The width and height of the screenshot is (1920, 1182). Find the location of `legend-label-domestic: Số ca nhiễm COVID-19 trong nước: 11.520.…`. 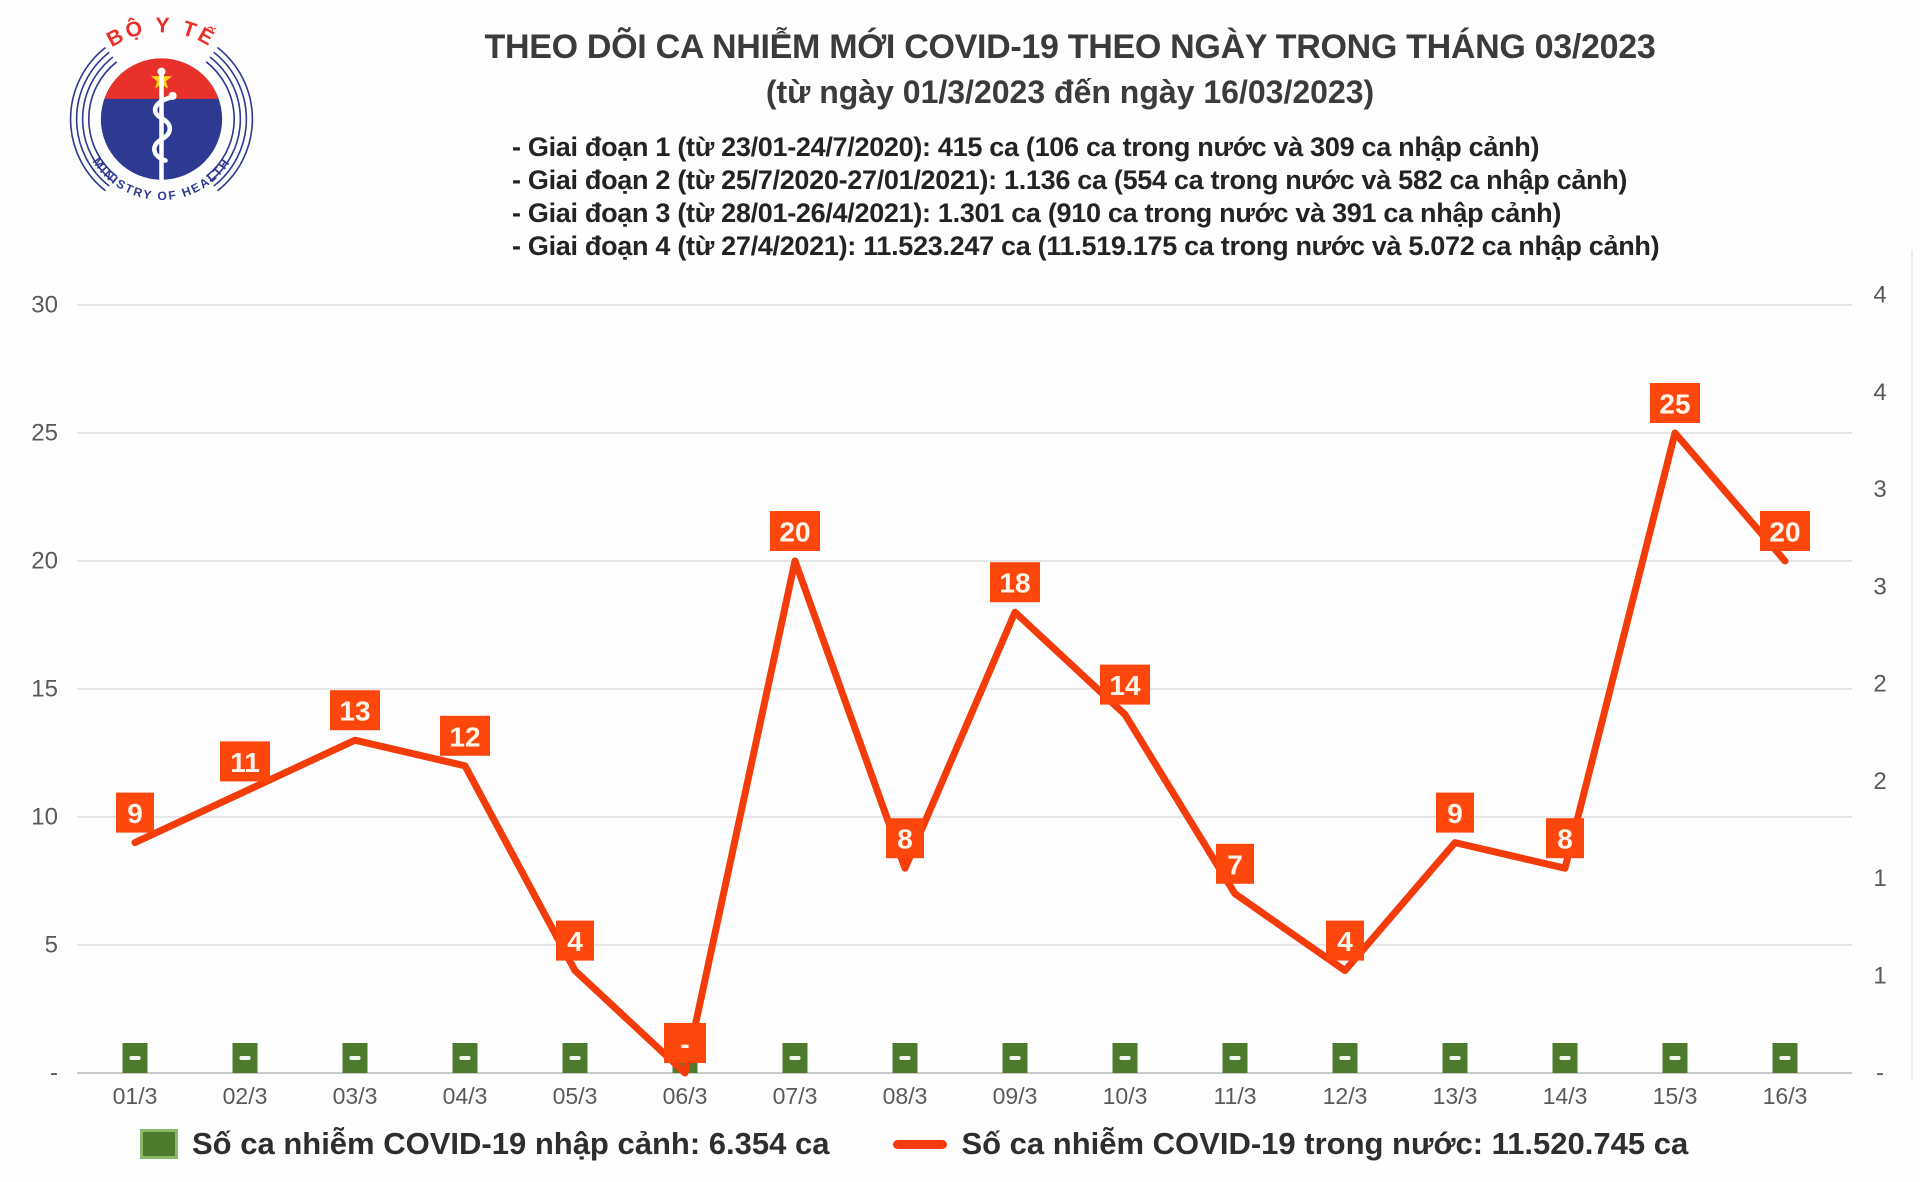

legend-label-domestic: Số ca nhiễm COVID-19 trong nước: 11.520.… is located at coordinates (1325, 1143).